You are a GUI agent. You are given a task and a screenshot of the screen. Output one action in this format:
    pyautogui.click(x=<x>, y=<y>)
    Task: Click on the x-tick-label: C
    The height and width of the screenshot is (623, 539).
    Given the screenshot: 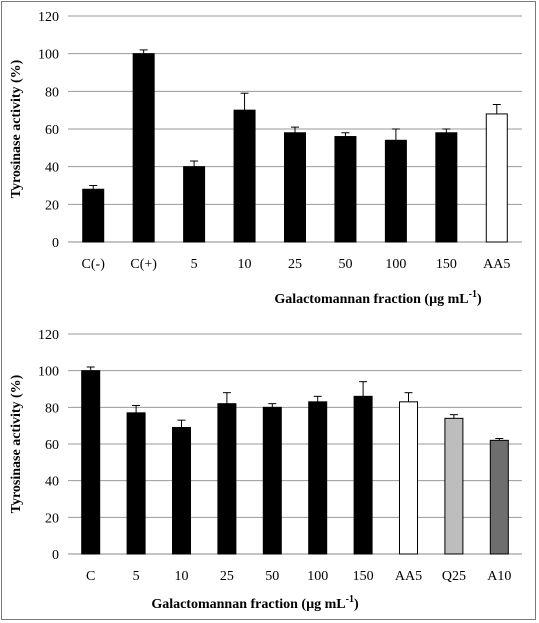 What is the action you would take?
    pyautogui.click(x=90, y=576)
    